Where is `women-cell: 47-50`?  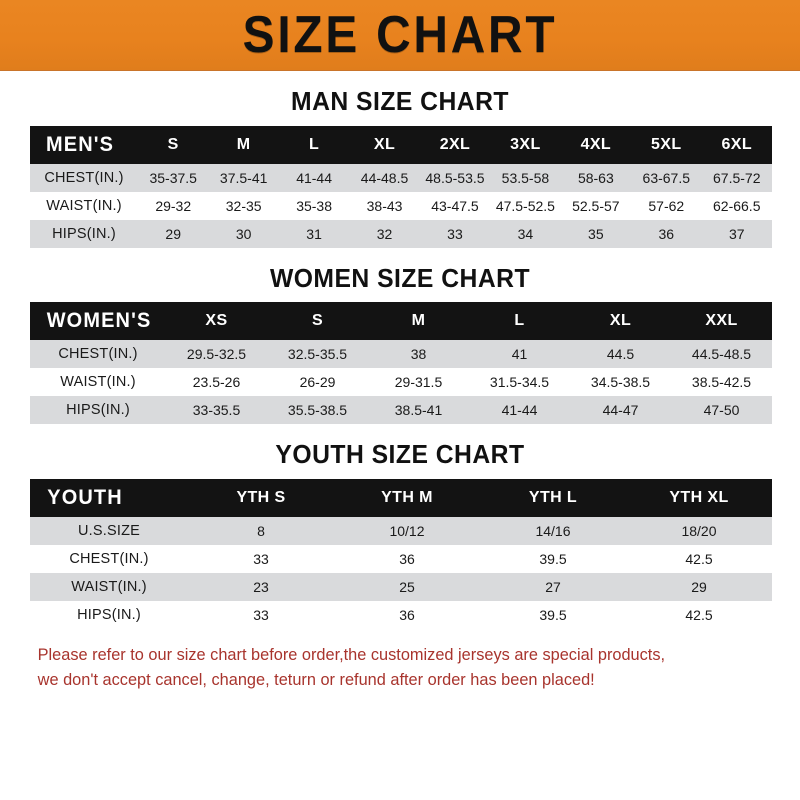
women-cell: 47-50 is located at coordinates (721, 410).